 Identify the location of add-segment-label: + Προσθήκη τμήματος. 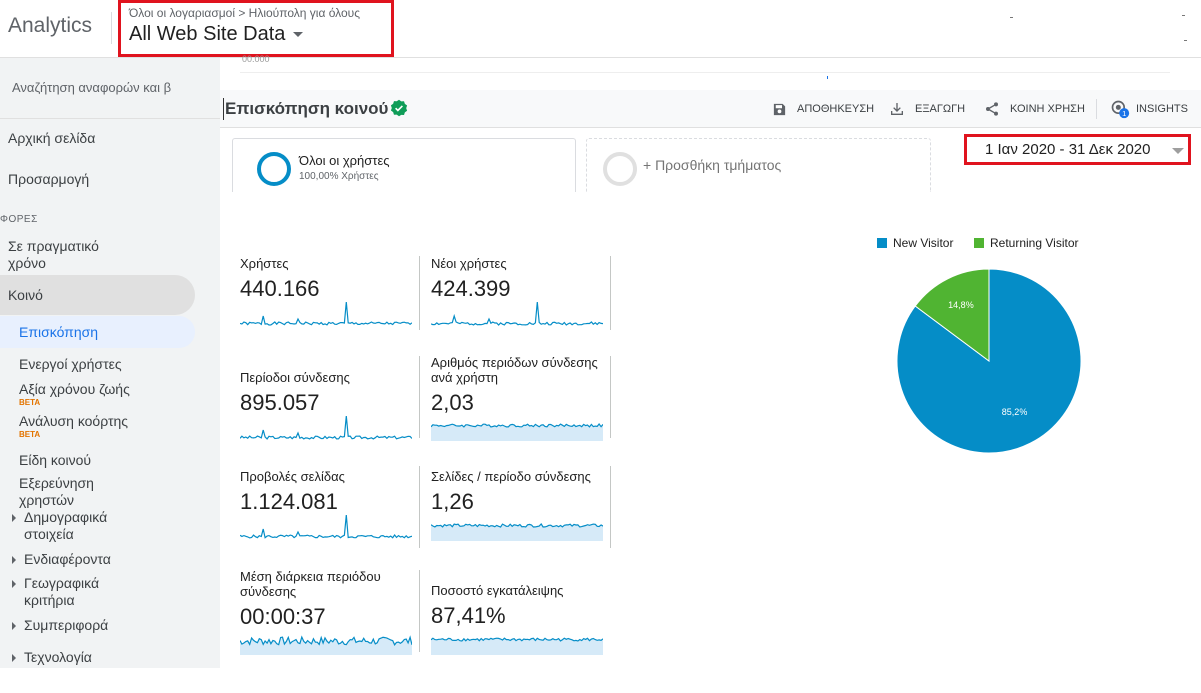
(712, 165).